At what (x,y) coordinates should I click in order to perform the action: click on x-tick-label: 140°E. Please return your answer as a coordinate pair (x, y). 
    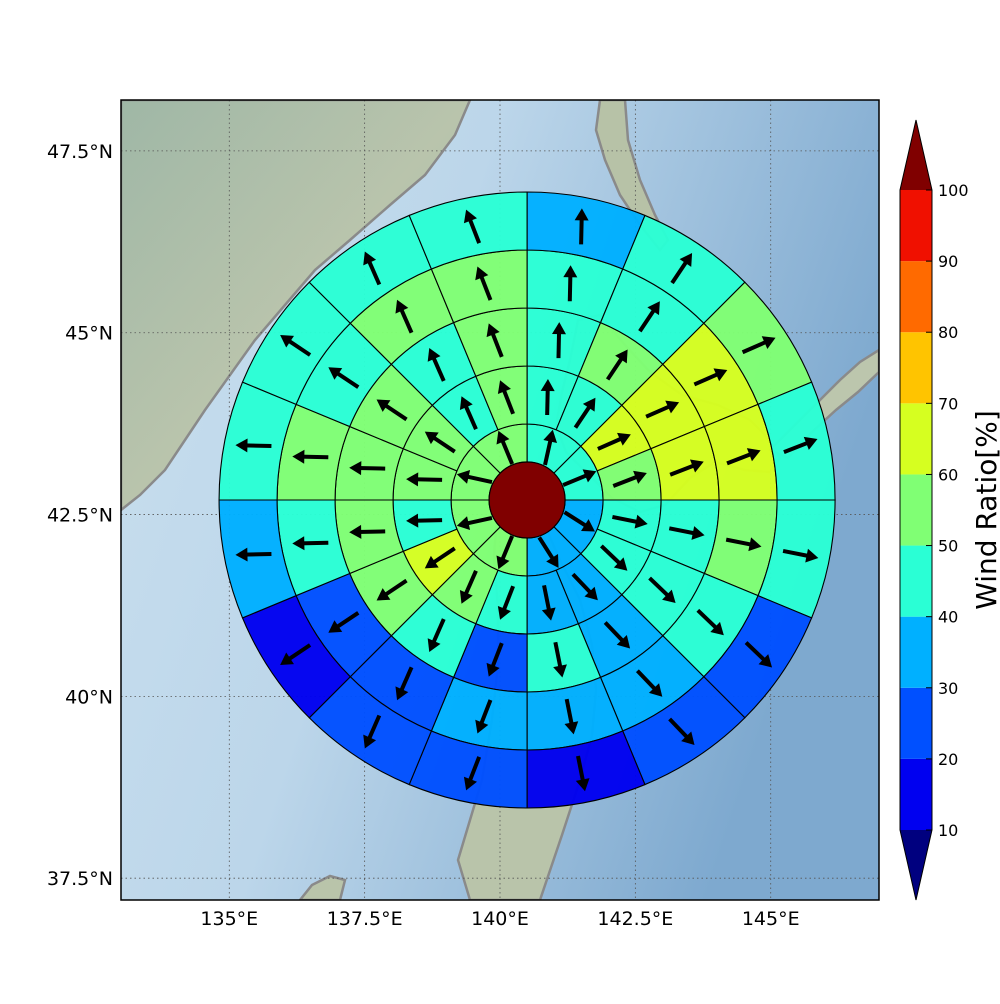
    Looking at the image, I should click on (500, 919).